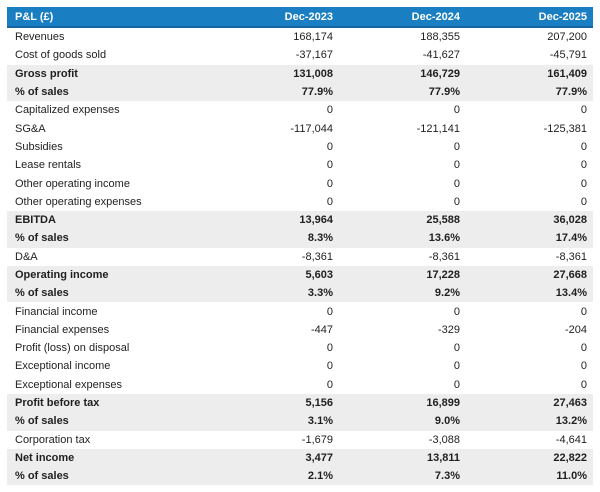 This screenshot has height=492, width=600. I want to click on value-cell: 8.3%, so click(275, 238).